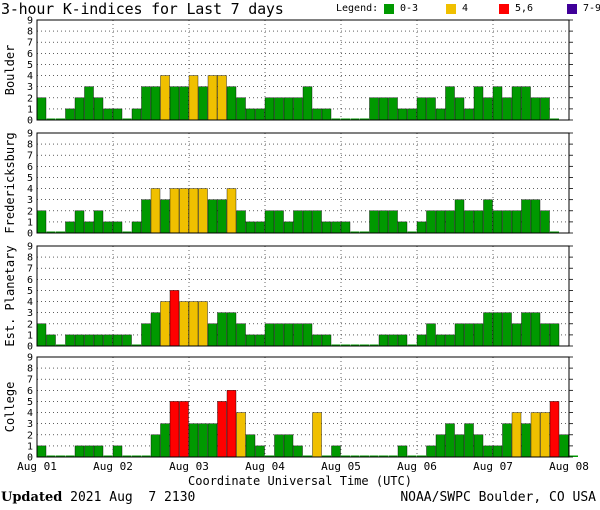 The width and height of the screenshot is (600, 510). Describe the element at coordinates (189, 466) in the screenshot. I see `x-tick-label: Aug 03` at that location.